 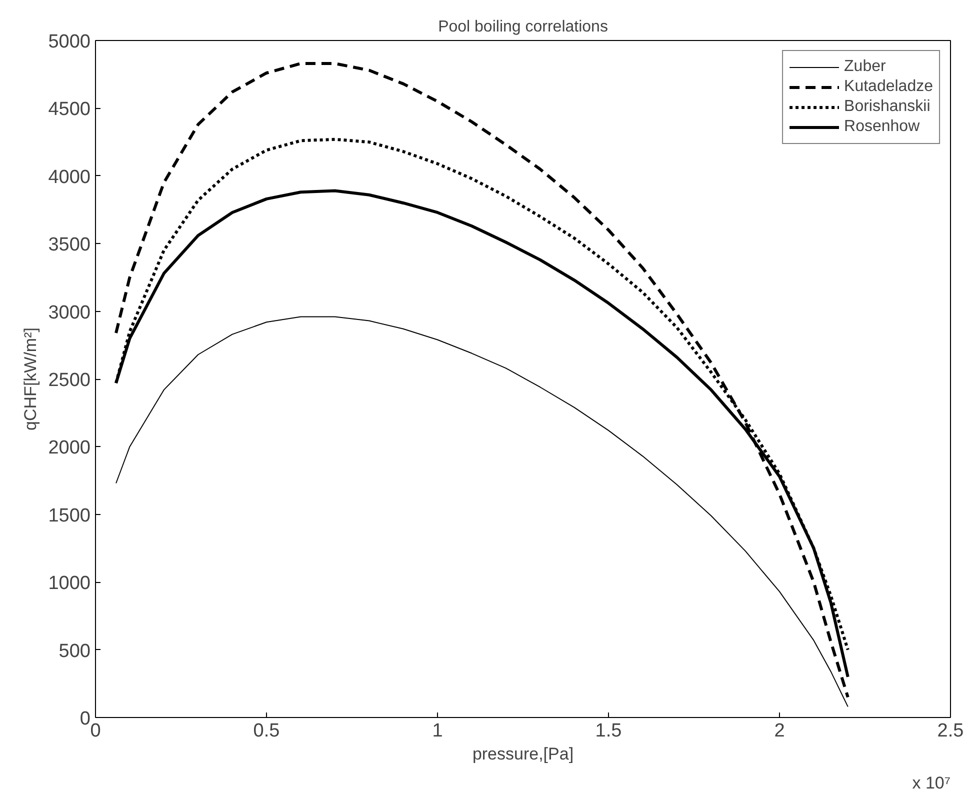 I want to click on legend-label: Rosenhow, so click(x=882, y=127).